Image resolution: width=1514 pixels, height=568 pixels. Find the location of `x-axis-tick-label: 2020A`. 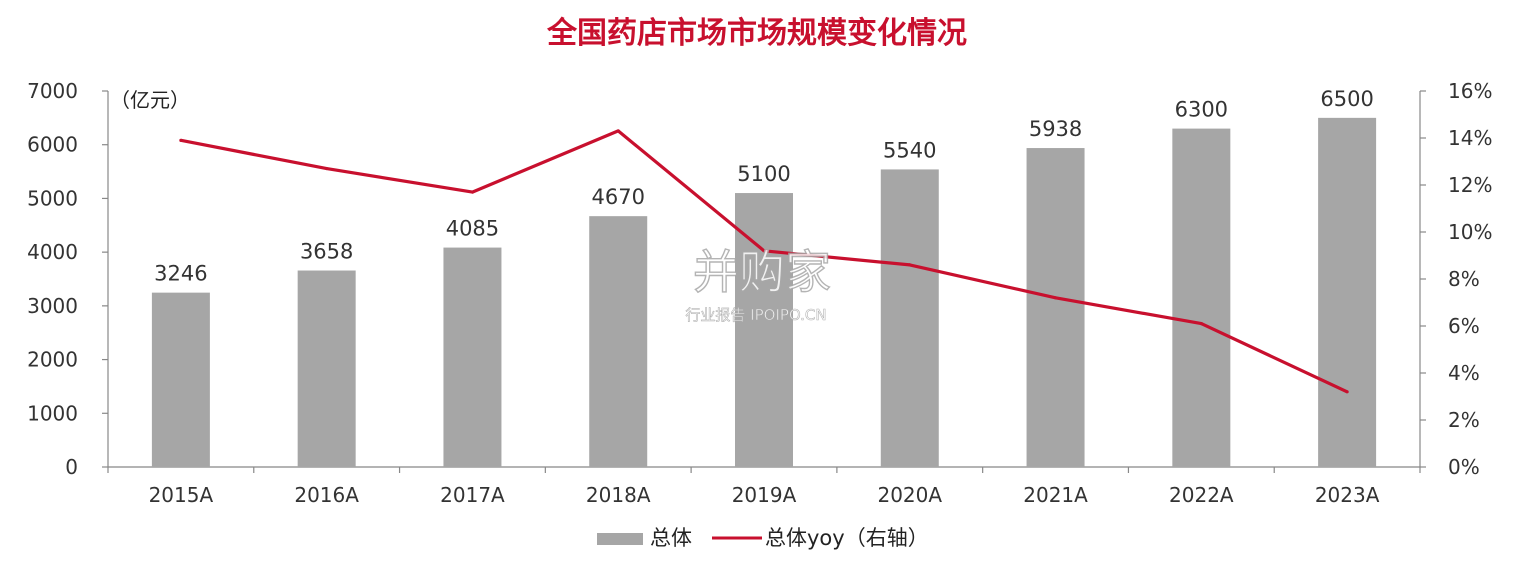

x-axis-tick-label: 2020A is located at coordinates (909, 495).